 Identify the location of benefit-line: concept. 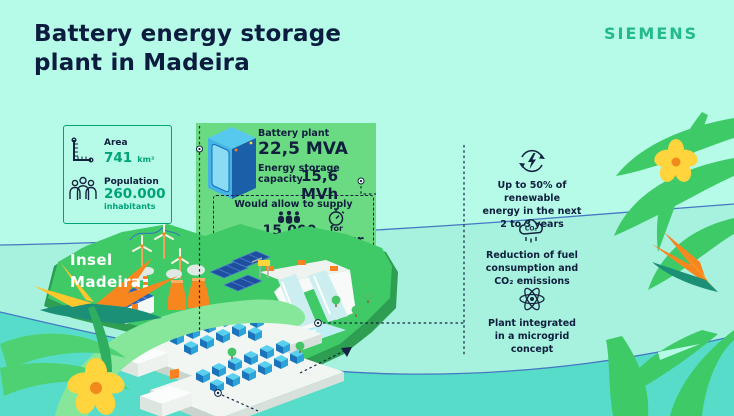
(532, 349).